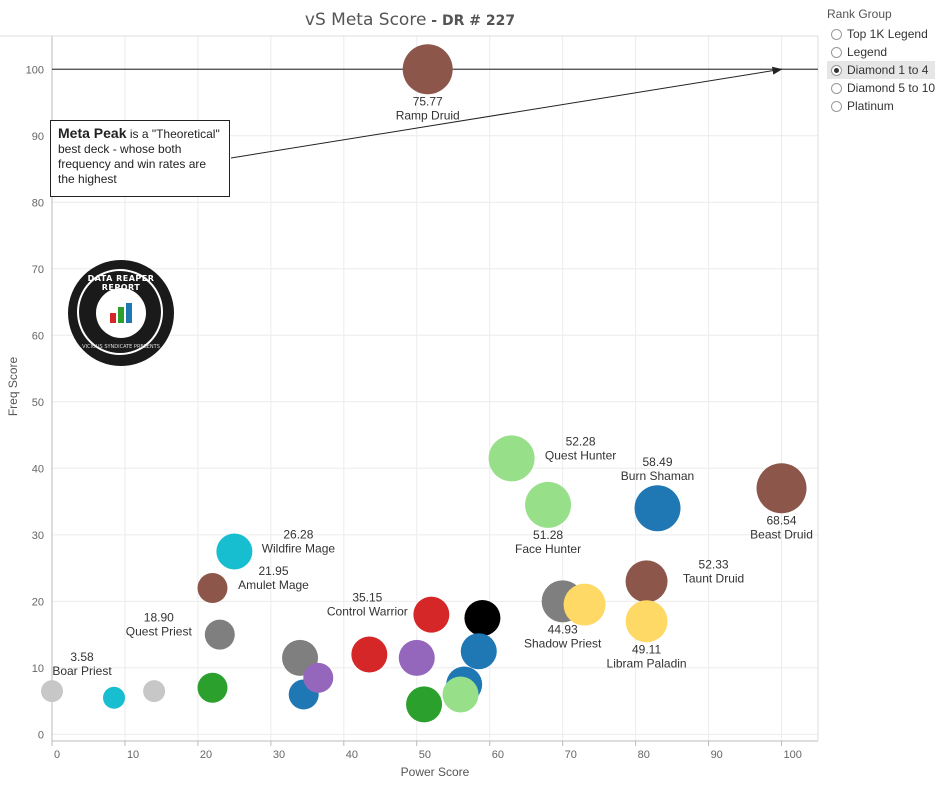  What do you see at coordinates (859, 14) in the screenshot?
I see `rank-group-title: Rank Group` at bounding box center [859, 14].